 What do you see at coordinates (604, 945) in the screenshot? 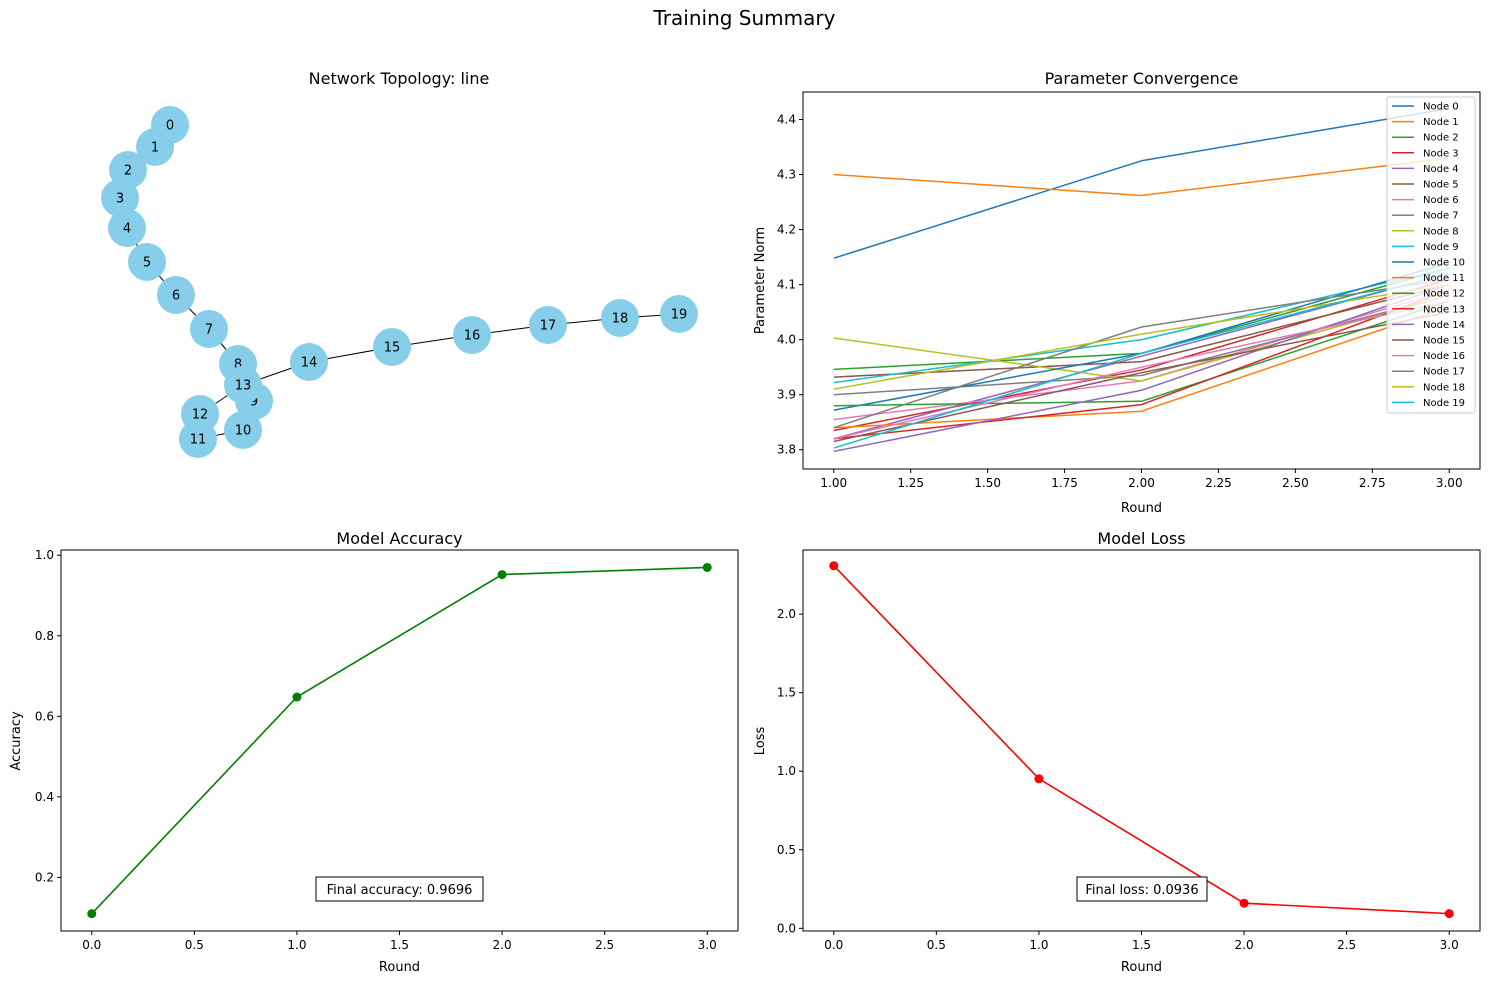
I see `accuracy-x-tick-label: 2.5` at bounding box center [604, 945].